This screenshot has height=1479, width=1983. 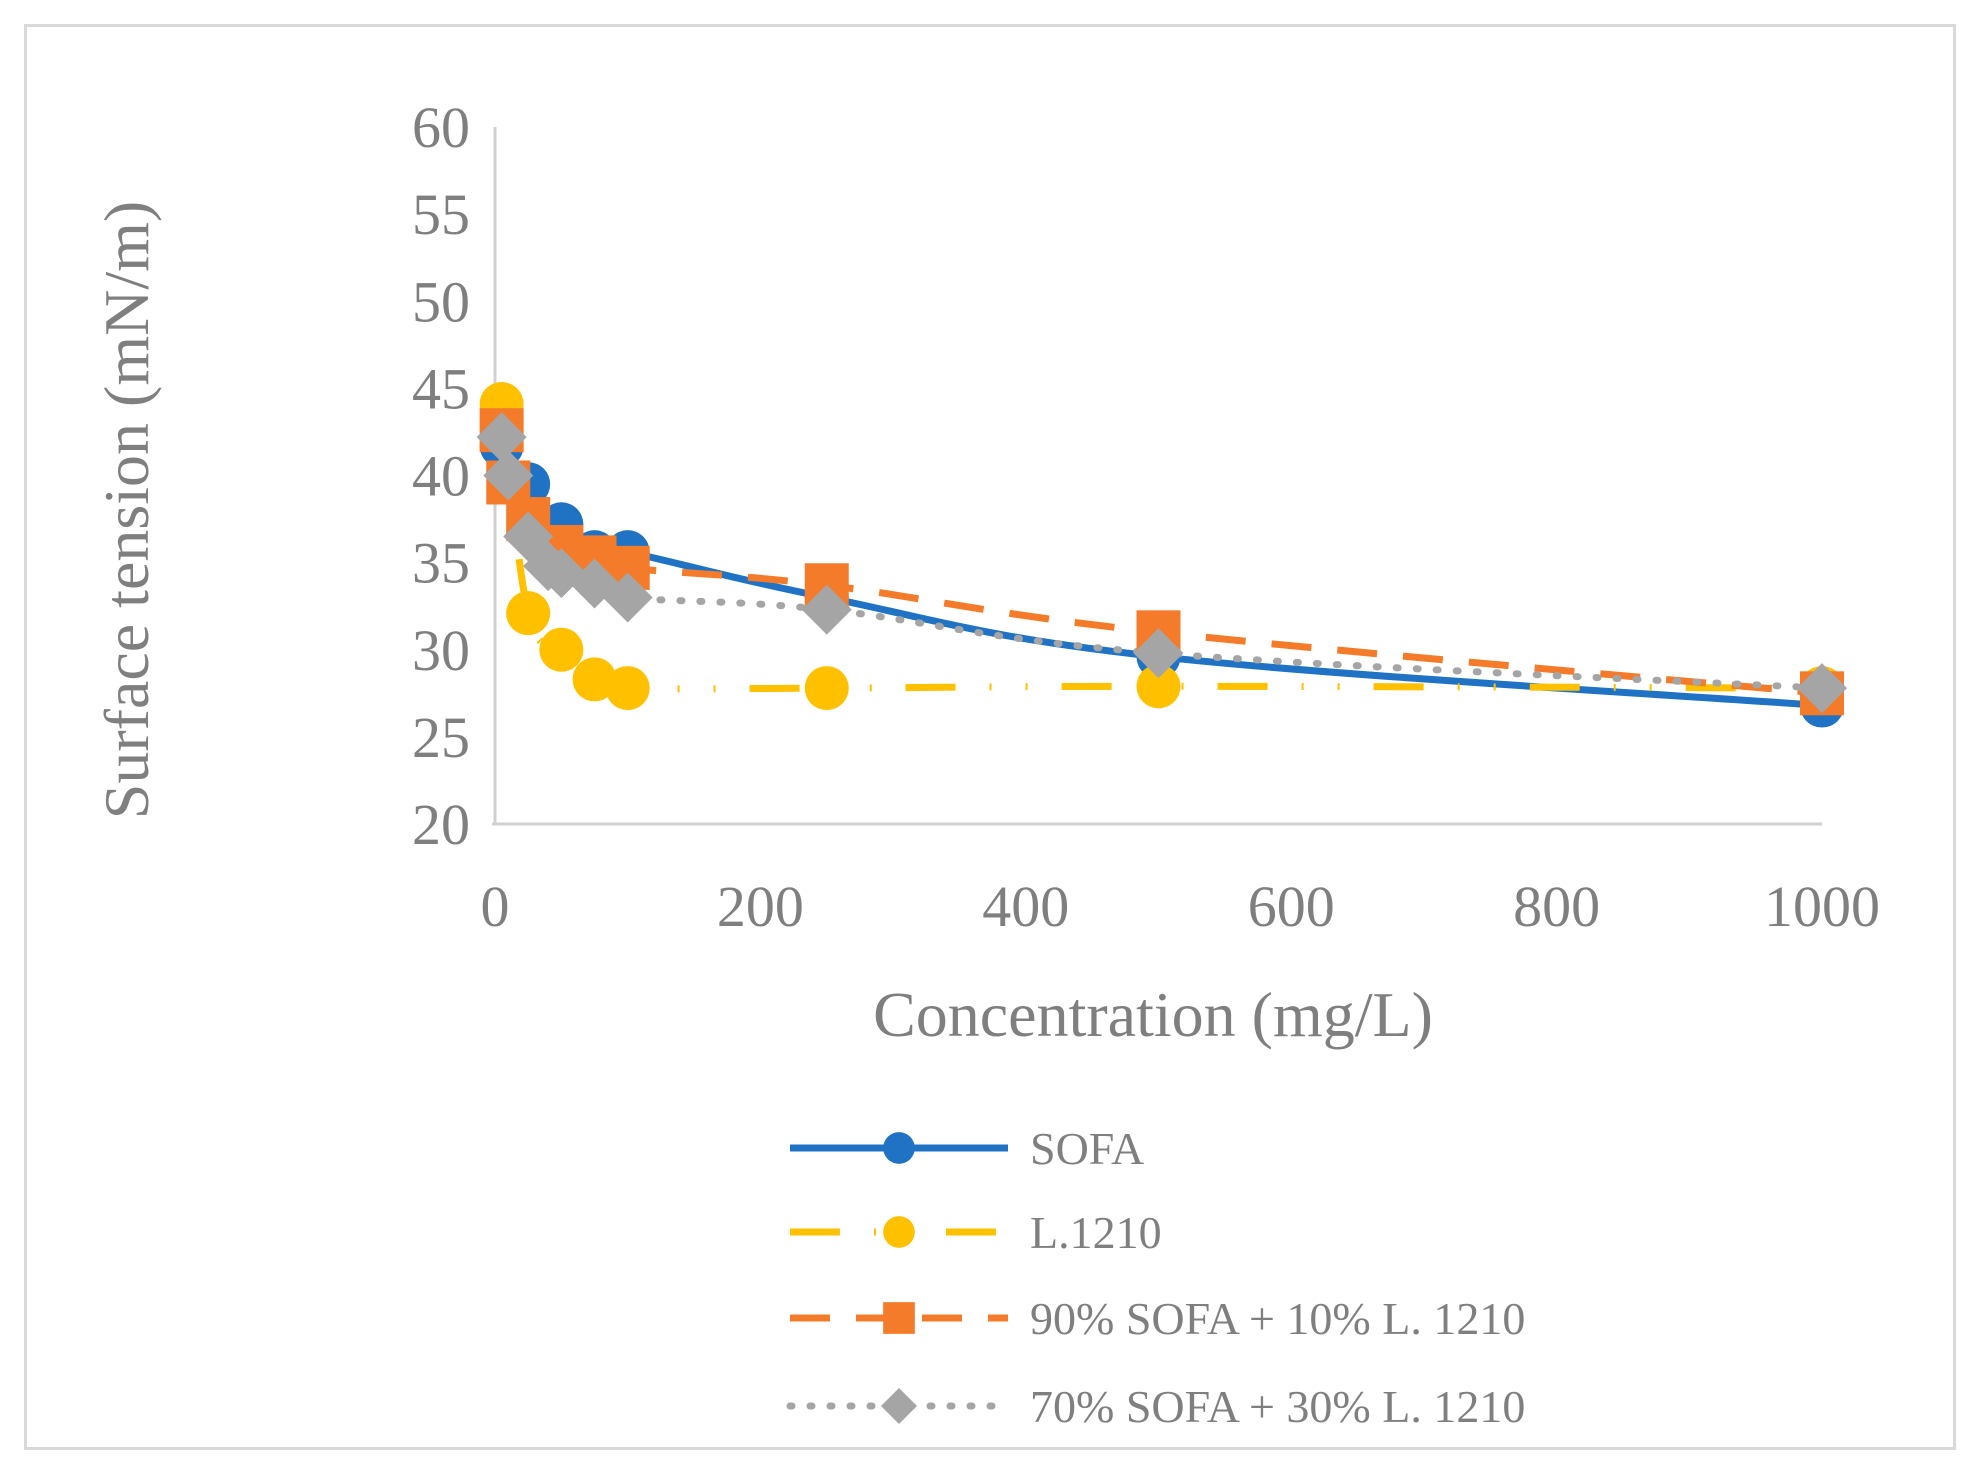 What do you see at coordinates (1277, 1318) in the screenshot?
I see `legend-label: 90% SOFA + 10% L. 1210` at bounding box center [1277, 1318].